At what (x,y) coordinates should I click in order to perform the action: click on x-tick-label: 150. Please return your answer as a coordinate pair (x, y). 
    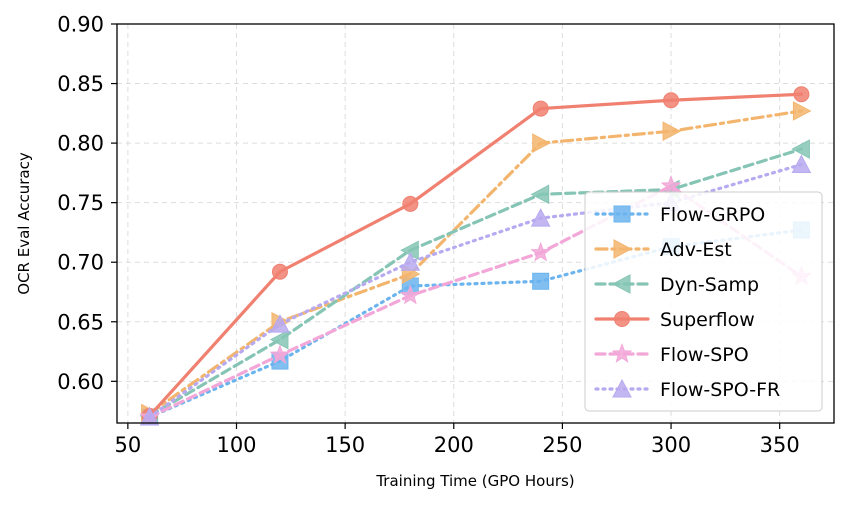
    Looking at the image, I should click on (345, 445).